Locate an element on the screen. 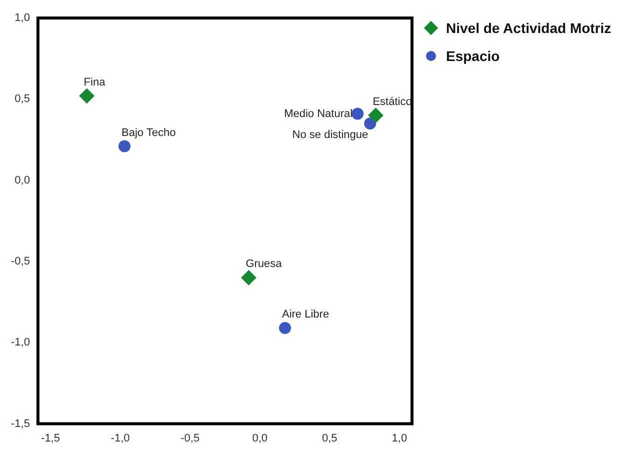 Image resolution: width=618 pixels, height=454 pixels. y-tick-label: -0,5 is located at coordinates (20, 262).